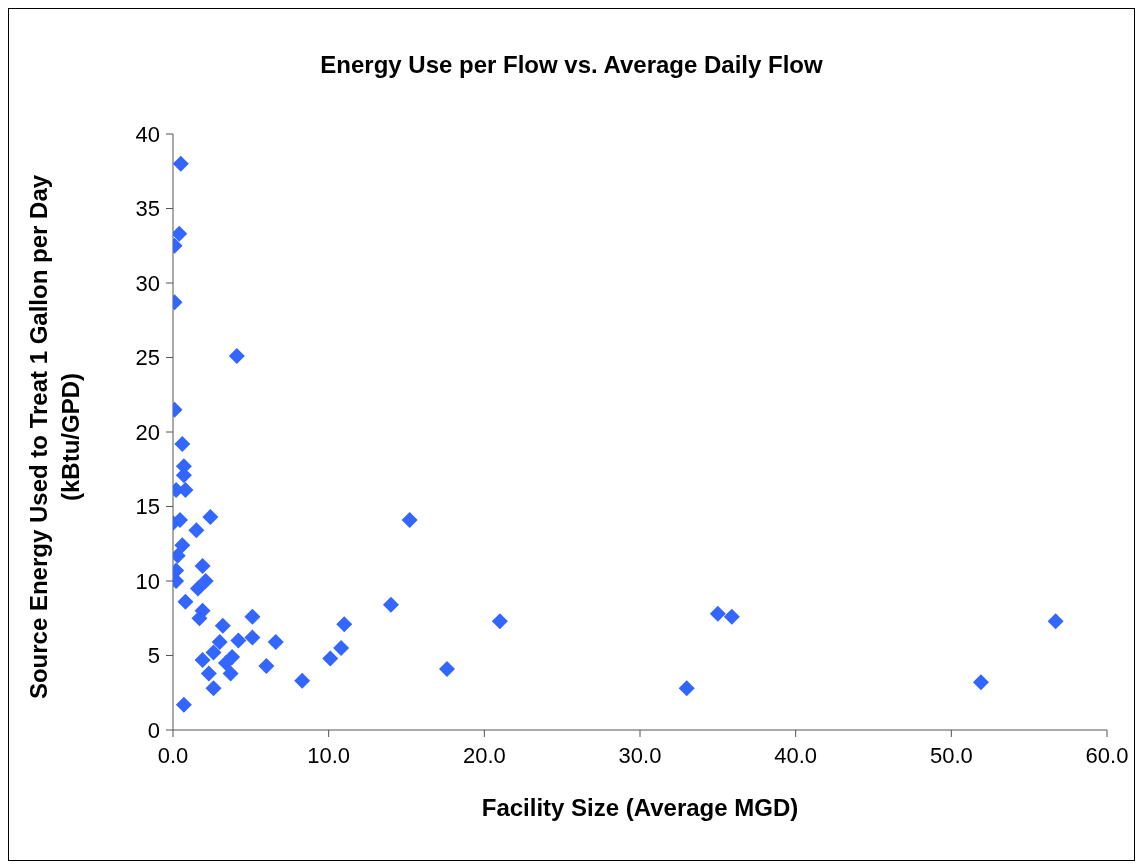 The width and height of the screenshot is (1141, 867). Describe the element at coordinates (147, 358) in the screenshot. I see `y-tick-label: 25` at that location.